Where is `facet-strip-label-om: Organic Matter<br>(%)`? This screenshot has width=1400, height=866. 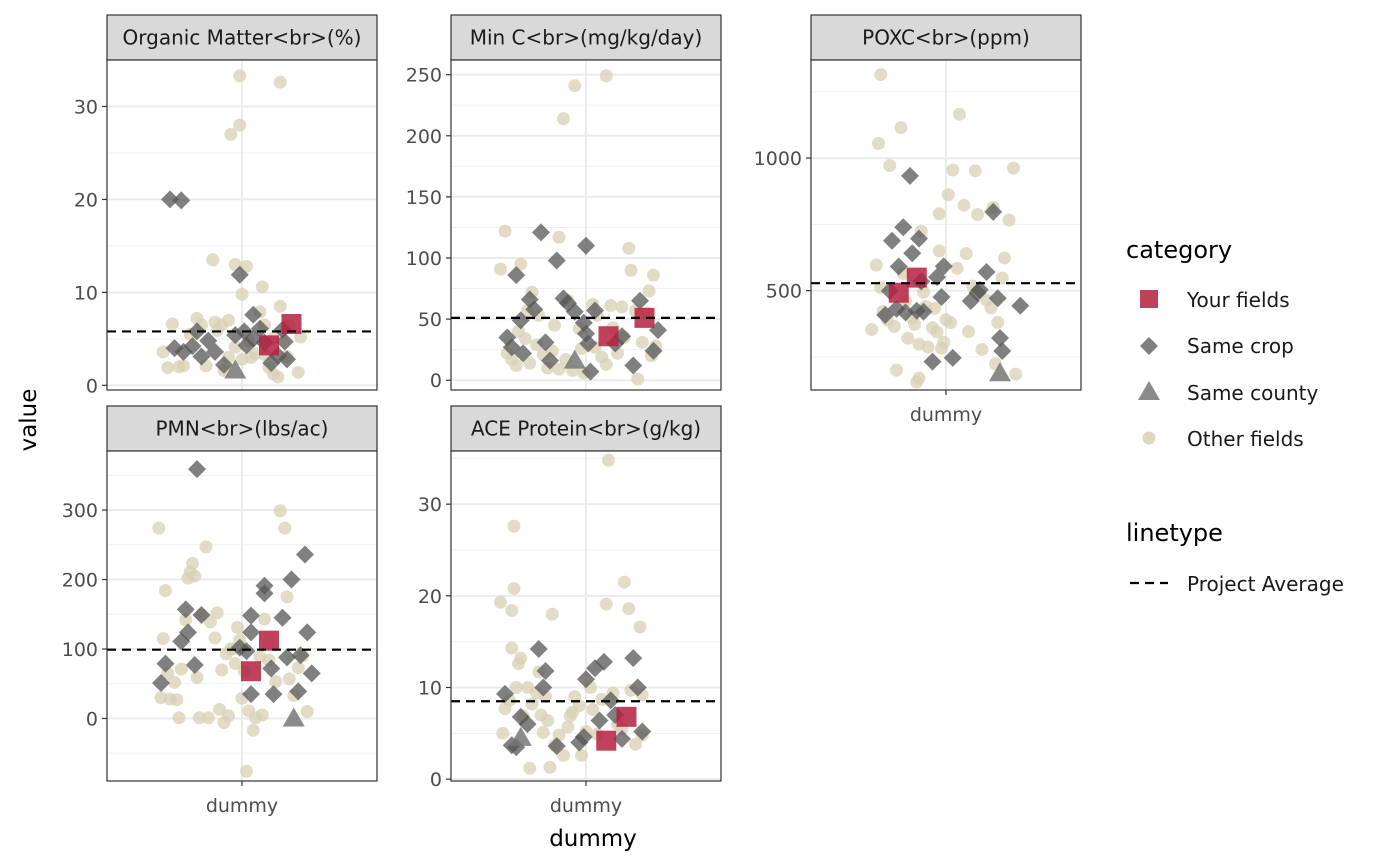
facet-strip-label-om: Organic Matter<br>(%) is located at coordinates (242, 38).